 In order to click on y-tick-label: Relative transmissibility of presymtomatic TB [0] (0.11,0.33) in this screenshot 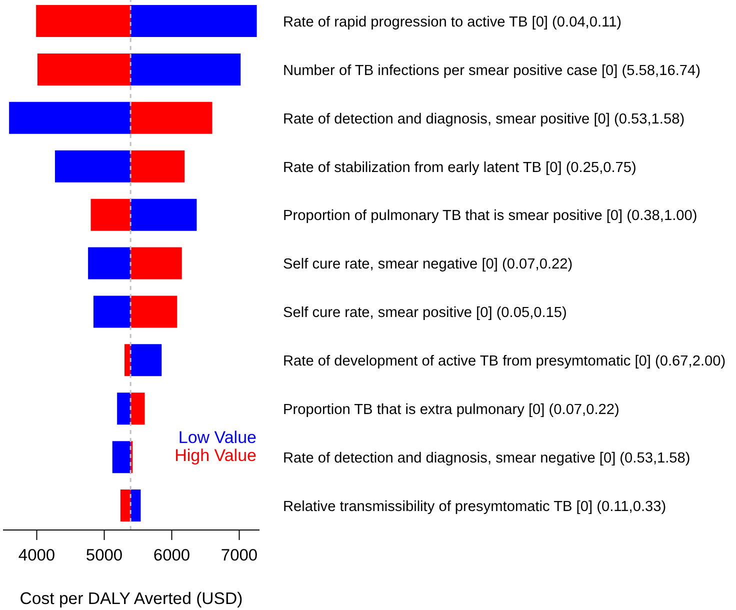, I will do `click(474, 506)`.